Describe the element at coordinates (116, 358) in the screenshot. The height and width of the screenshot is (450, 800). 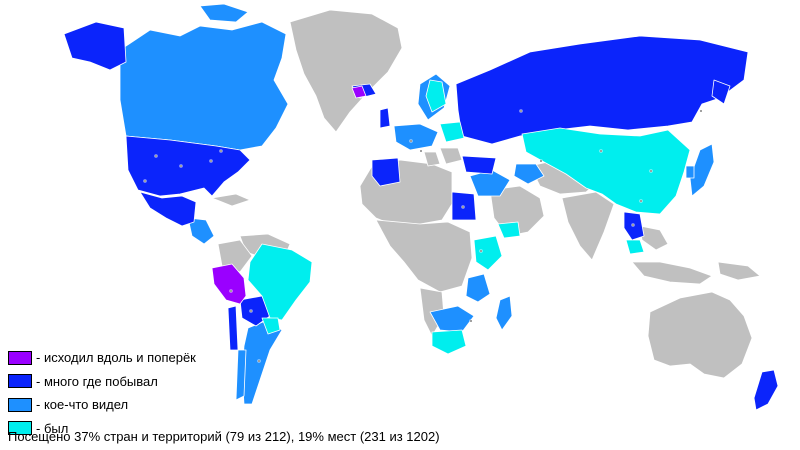
I see `legend-label: - исходил вдоль и поперёк` at that location.